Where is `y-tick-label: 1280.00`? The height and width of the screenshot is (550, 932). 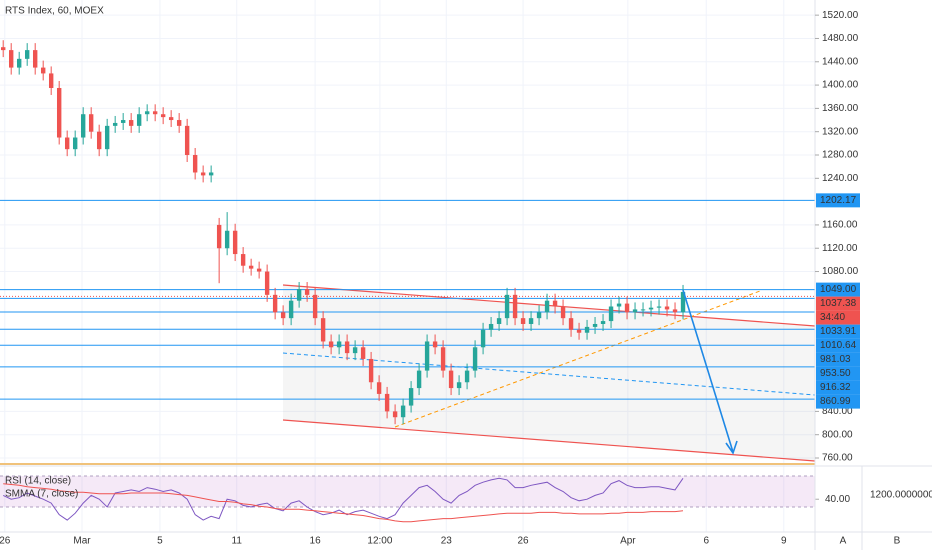
y-tick-label: 1280.00 is located at coordinates (840, 155).